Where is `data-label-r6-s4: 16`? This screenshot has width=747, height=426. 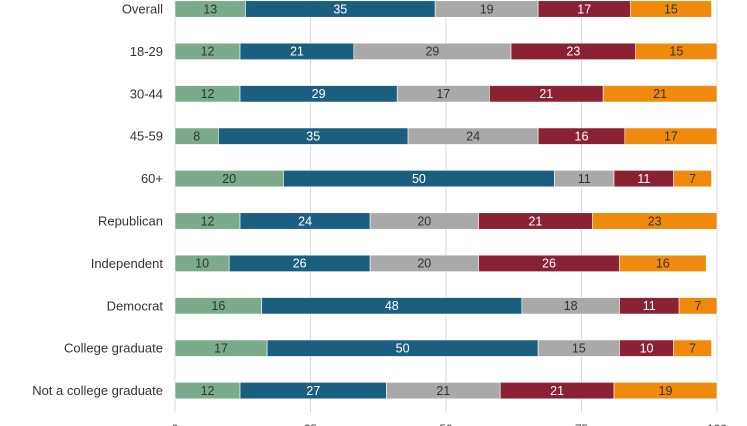 data-label-r6-s4: 16 is located at coordinates (663, 264).